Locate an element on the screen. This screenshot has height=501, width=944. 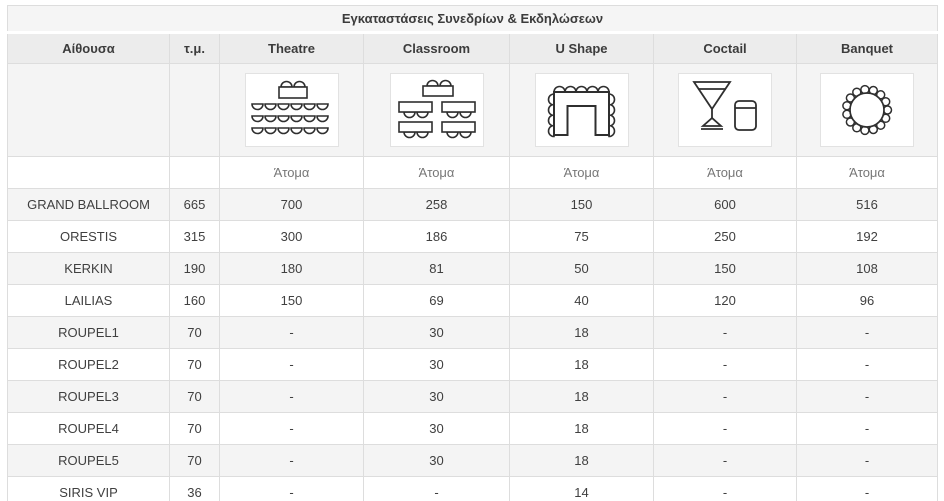
capacity-unit-row: Άτομα Άτομα Άτομα Άτομα Άτομα is located at coordinates (473, 172).